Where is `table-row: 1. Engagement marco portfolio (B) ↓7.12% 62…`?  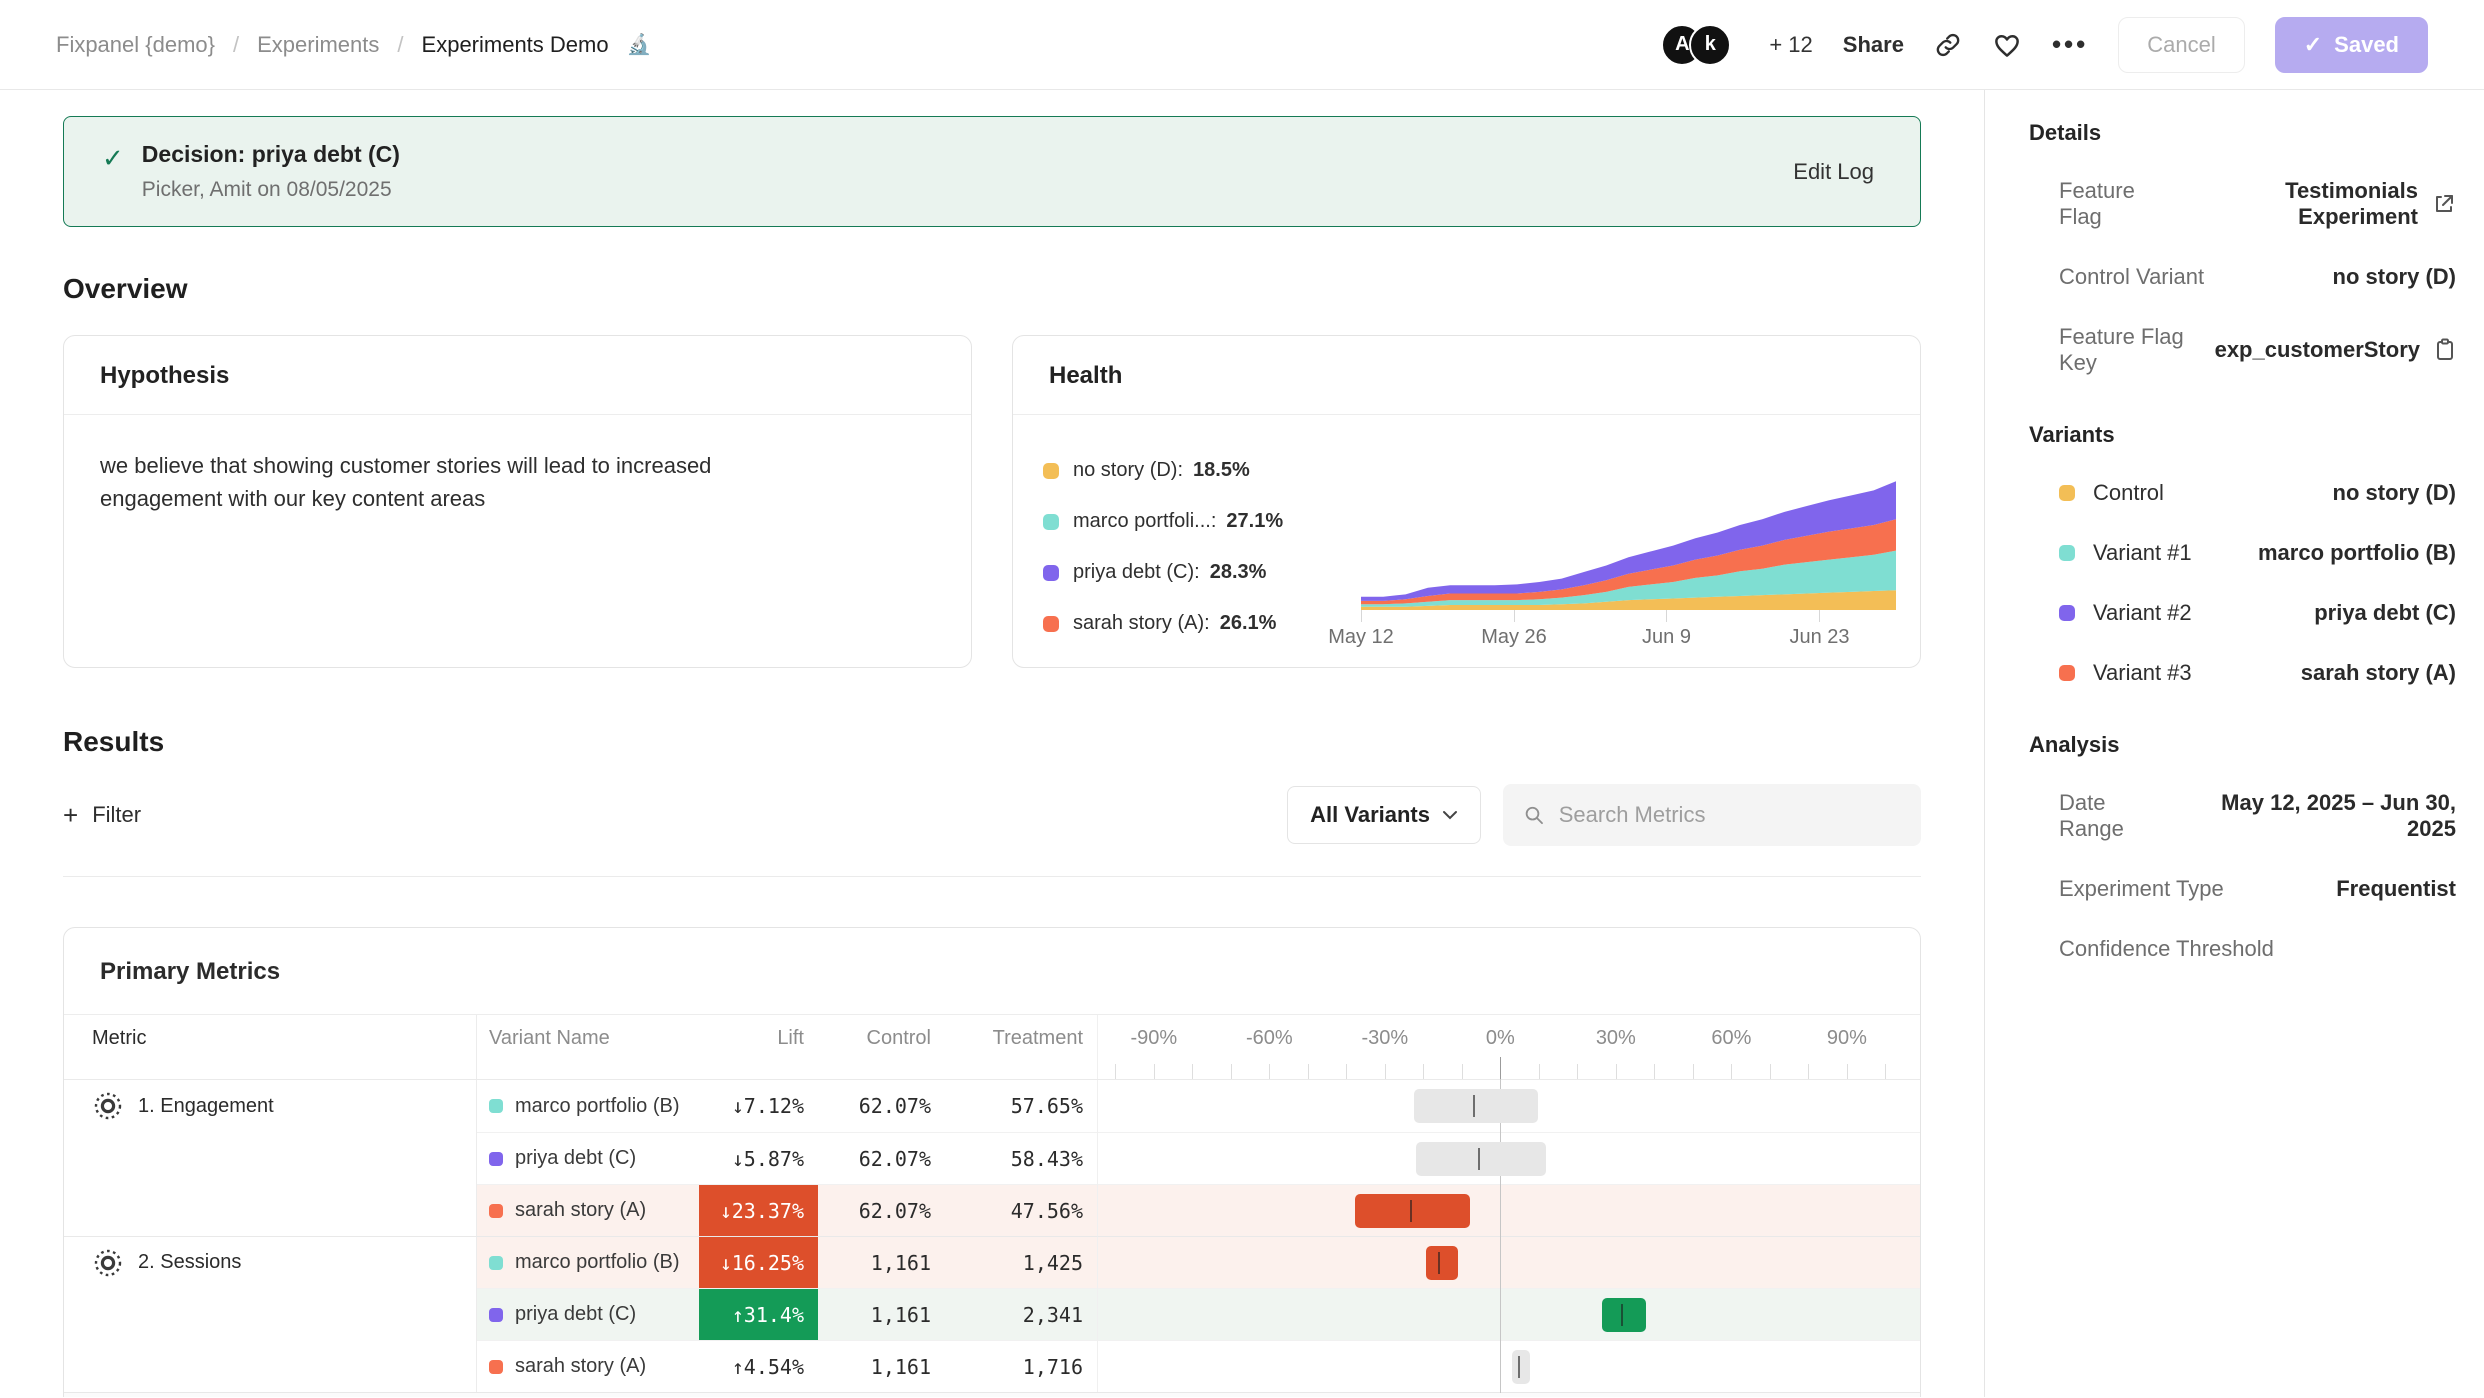 table-row: 1. Engagement marco portfolio (B) ↓7.12% 62… is located at coordinates (992, 1106).